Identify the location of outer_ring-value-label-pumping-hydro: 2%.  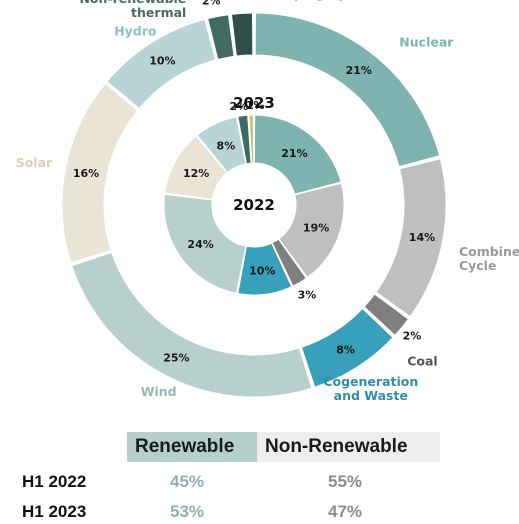
(244, 1).